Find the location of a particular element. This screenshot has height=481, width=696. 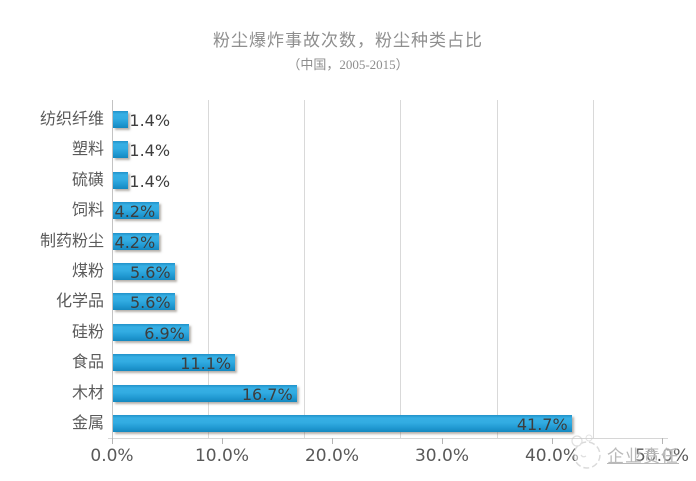

doodle-face-logo-icon is located at coordinates (586, 451).